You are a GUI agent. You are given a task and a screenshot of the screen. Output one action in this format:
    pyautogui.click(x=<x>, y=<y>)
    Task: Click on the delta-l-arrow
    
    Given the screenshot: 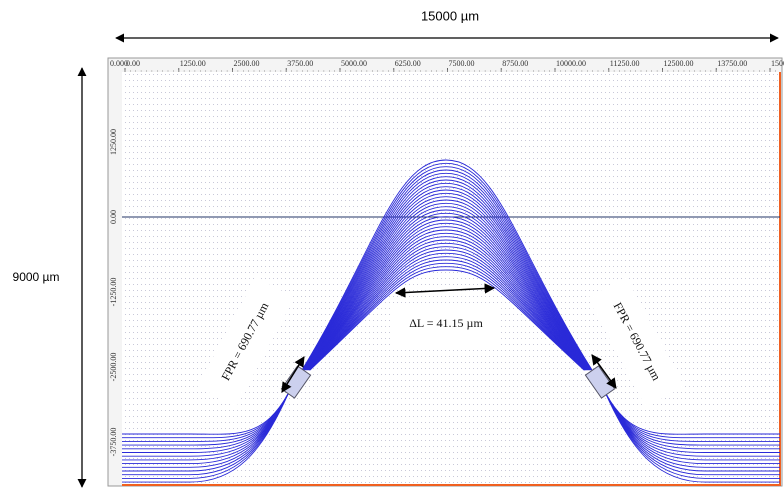 What is the action you would take?
    pyautogui.click(x=445, y=290)
    